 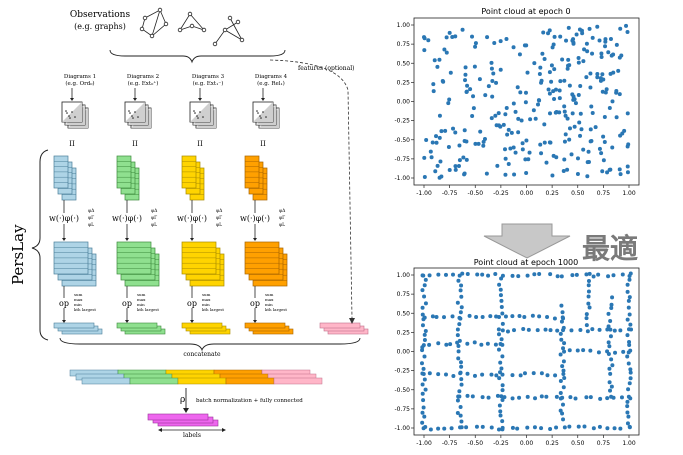 What do you see at coordinates (255, 218) in the screenshot?
I see `weight-function-label: w(·)φ(·)` at bounding box center [255, 218].